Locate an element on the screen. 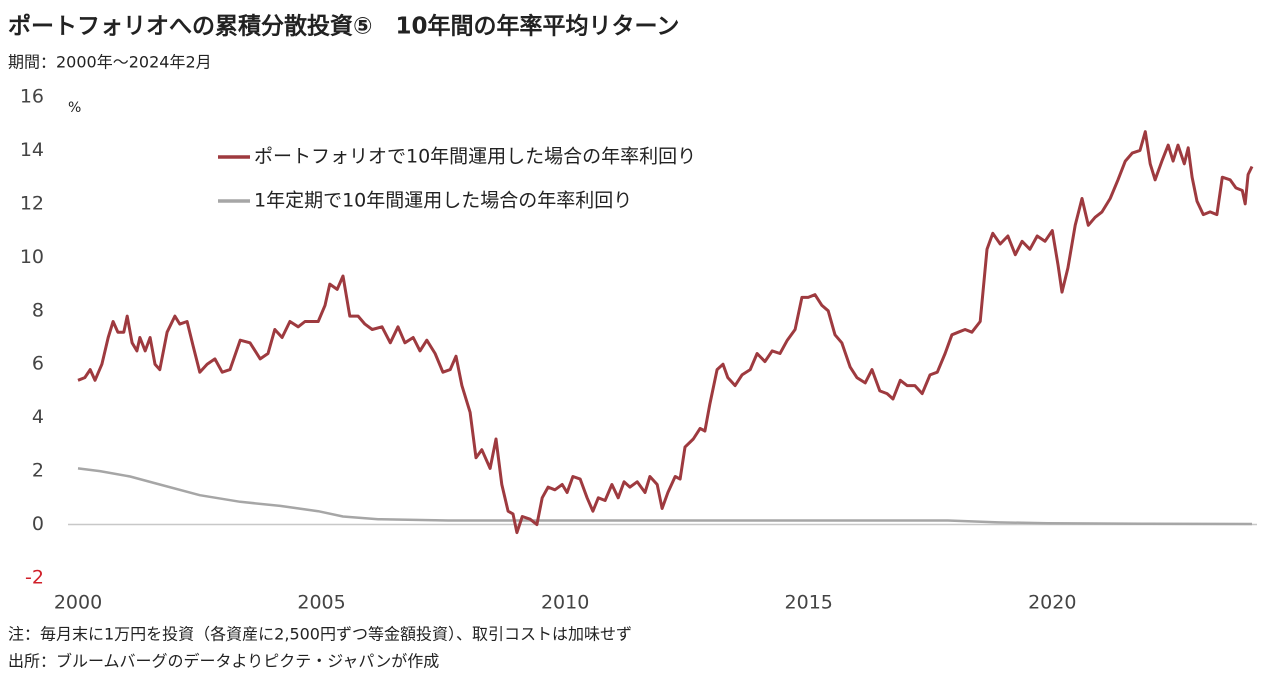 The image size is (1277, 676). y-unit: % is located at coordinates (74, 108).